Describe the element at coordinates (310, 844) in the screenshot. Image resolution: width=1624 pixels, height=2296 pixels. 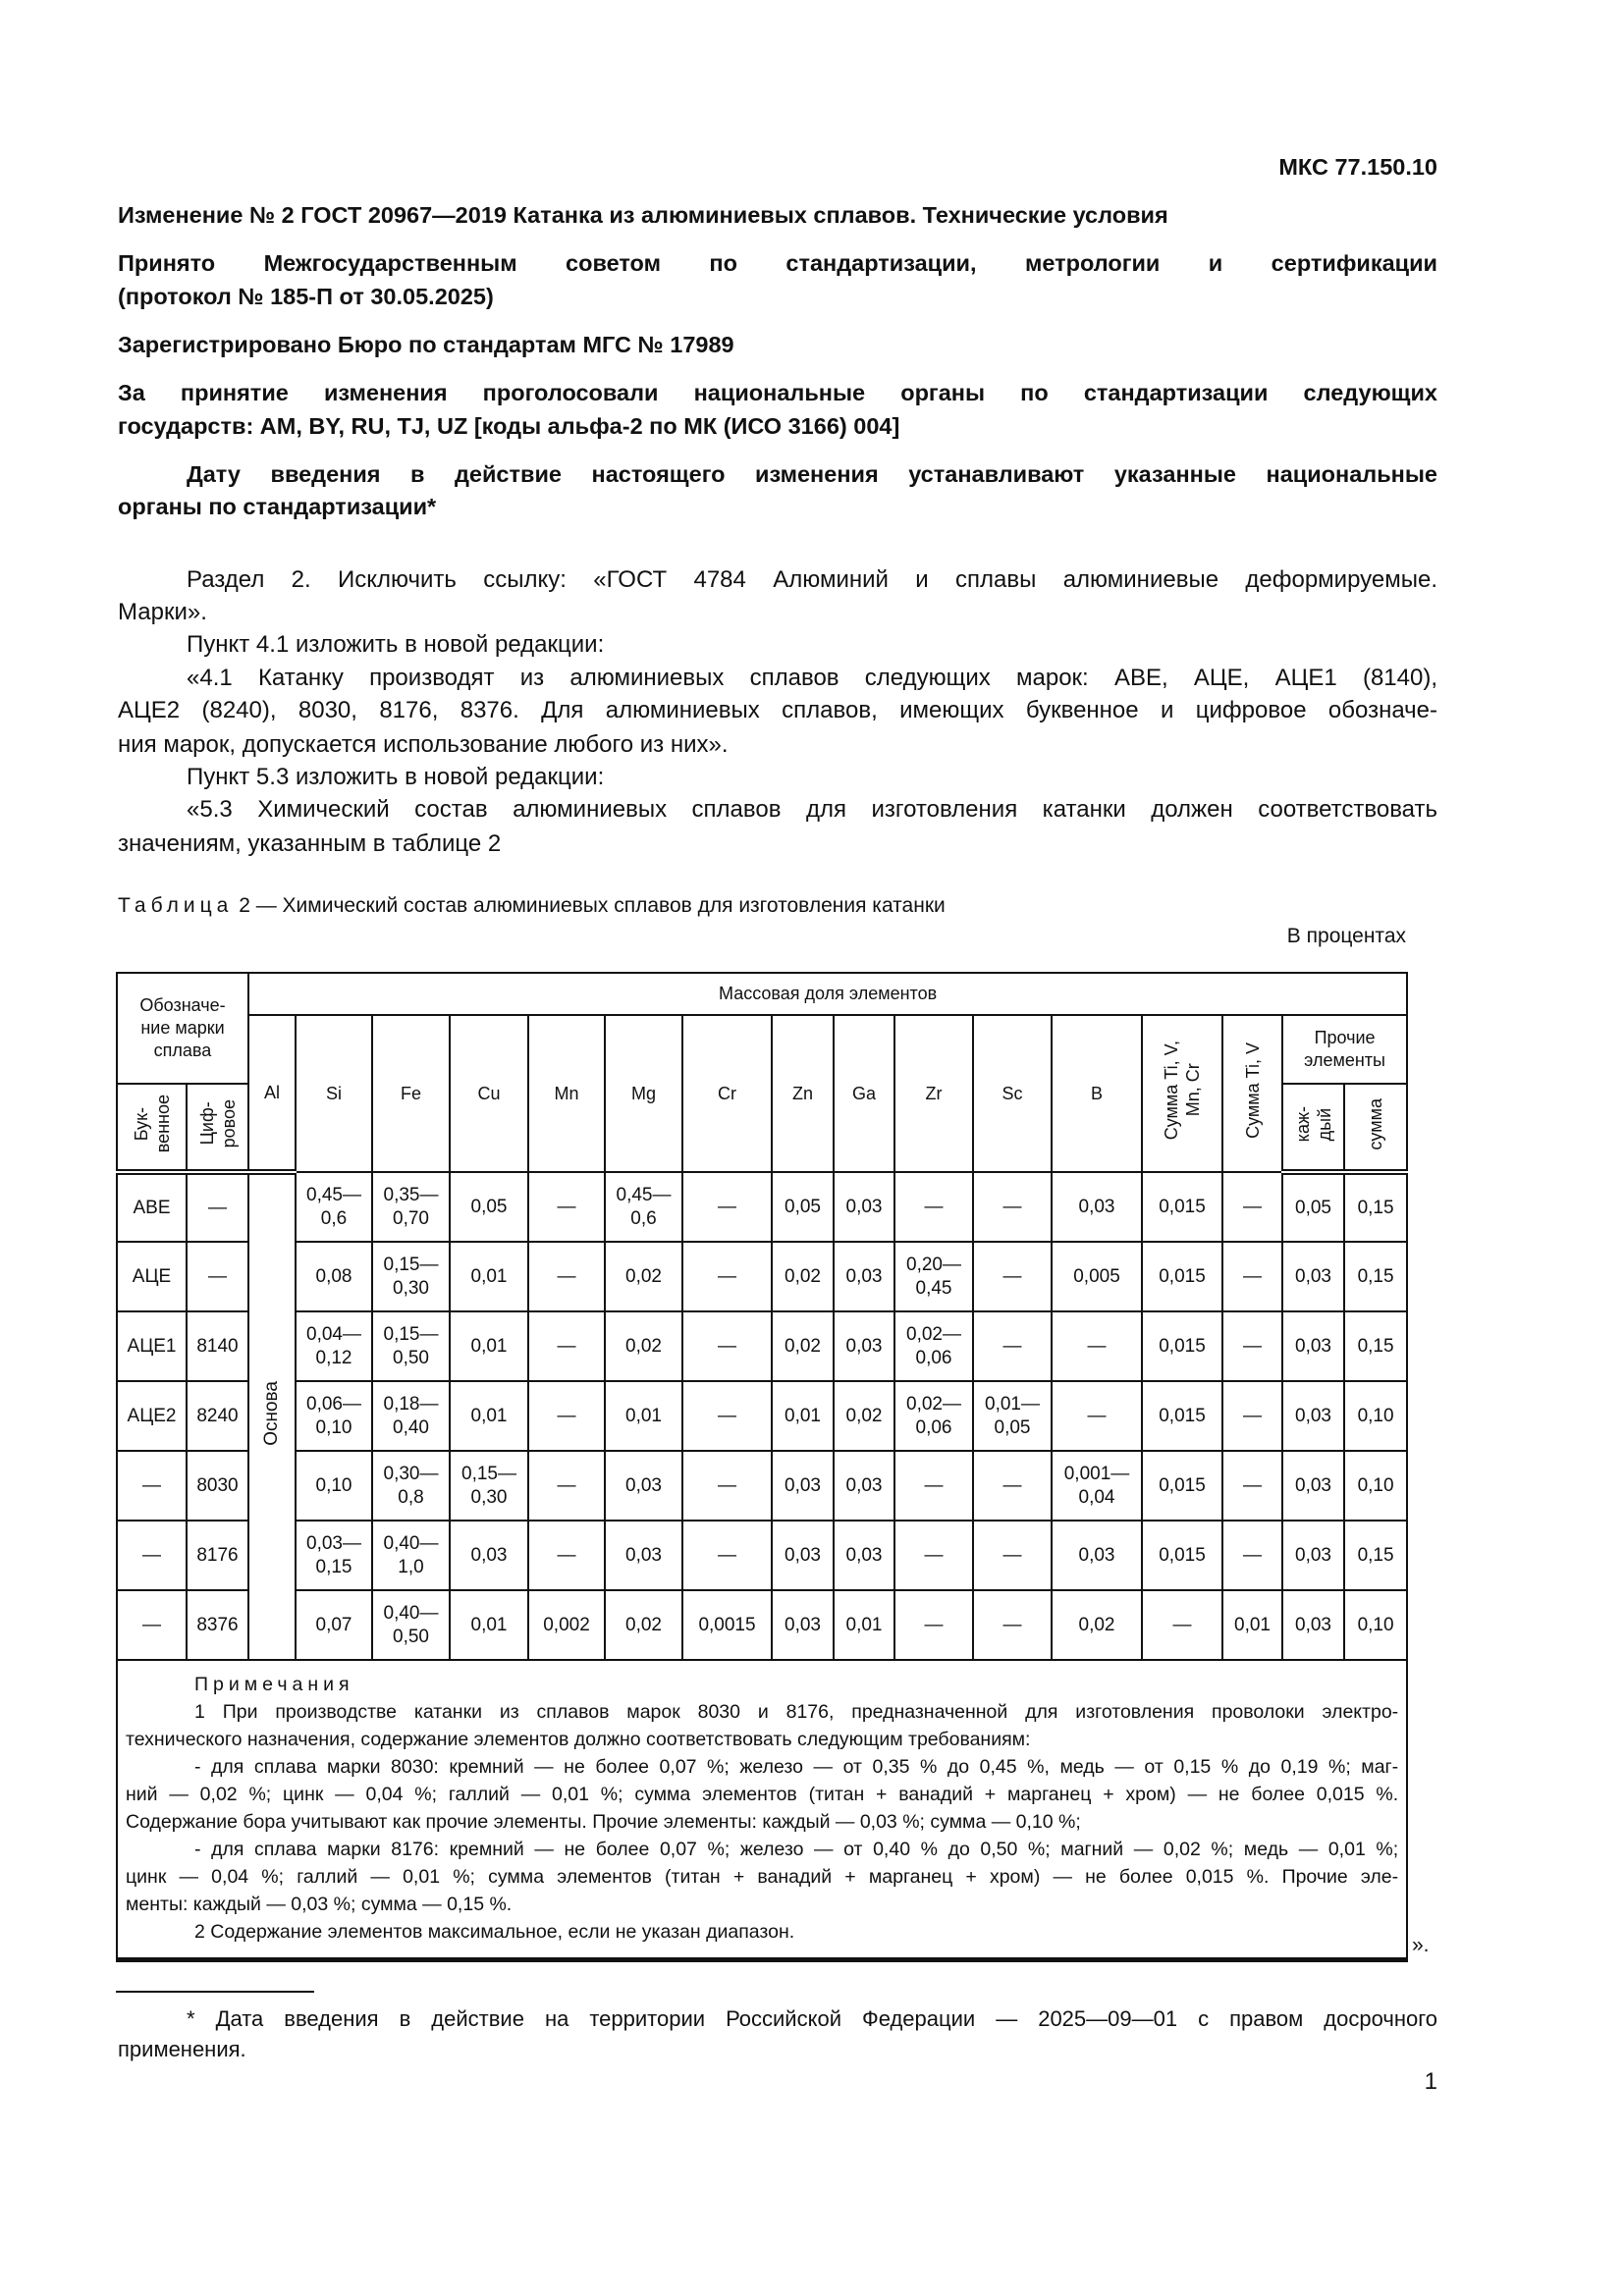
I see `body-line: значениям, указанным в таблице 2` at that location.